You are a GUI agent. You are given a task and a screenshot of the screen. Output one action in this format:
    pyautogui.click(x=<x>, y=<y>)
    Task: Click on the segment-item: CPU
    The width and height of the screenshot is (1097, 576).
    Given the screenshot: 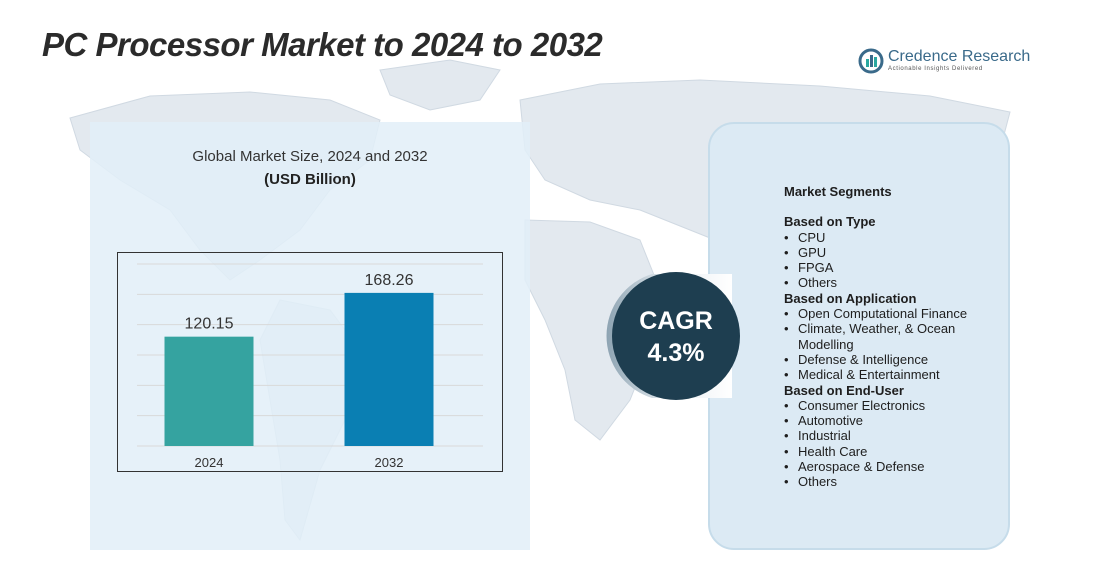 What is the action you would take?
    pyautogui.click(x=894, y=238)
    